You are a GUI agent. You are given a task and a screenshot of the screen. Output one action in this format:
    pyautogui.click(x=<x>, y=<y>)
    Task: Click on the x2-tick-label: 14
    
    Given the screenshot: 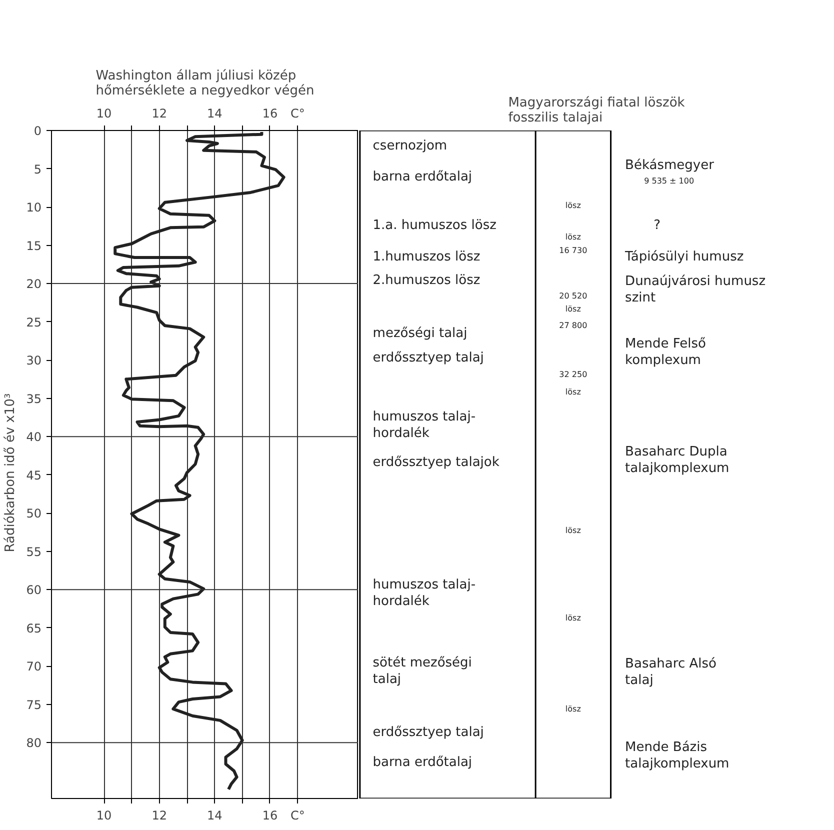 What is the action you would take?
    pyautogui.click(x=214, y=113)
    